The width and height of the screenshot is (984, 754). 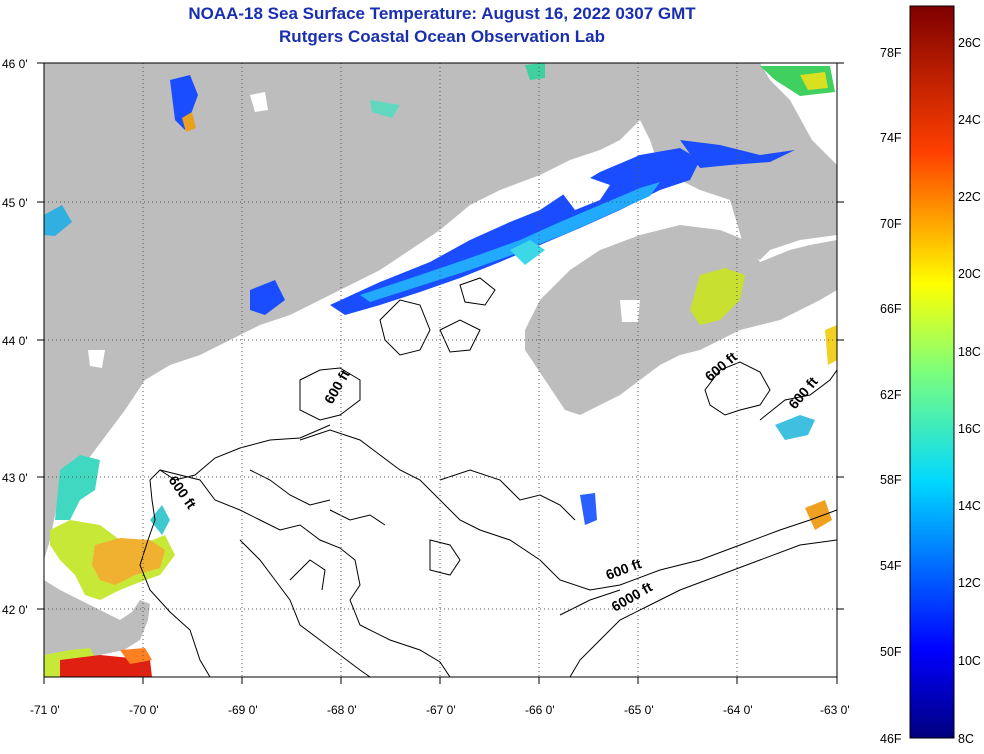 What do you see at coordinates (45, 710) in the screenshot?
I see `lon-tick-label: -71 0'` at bounding box center [45, 710].